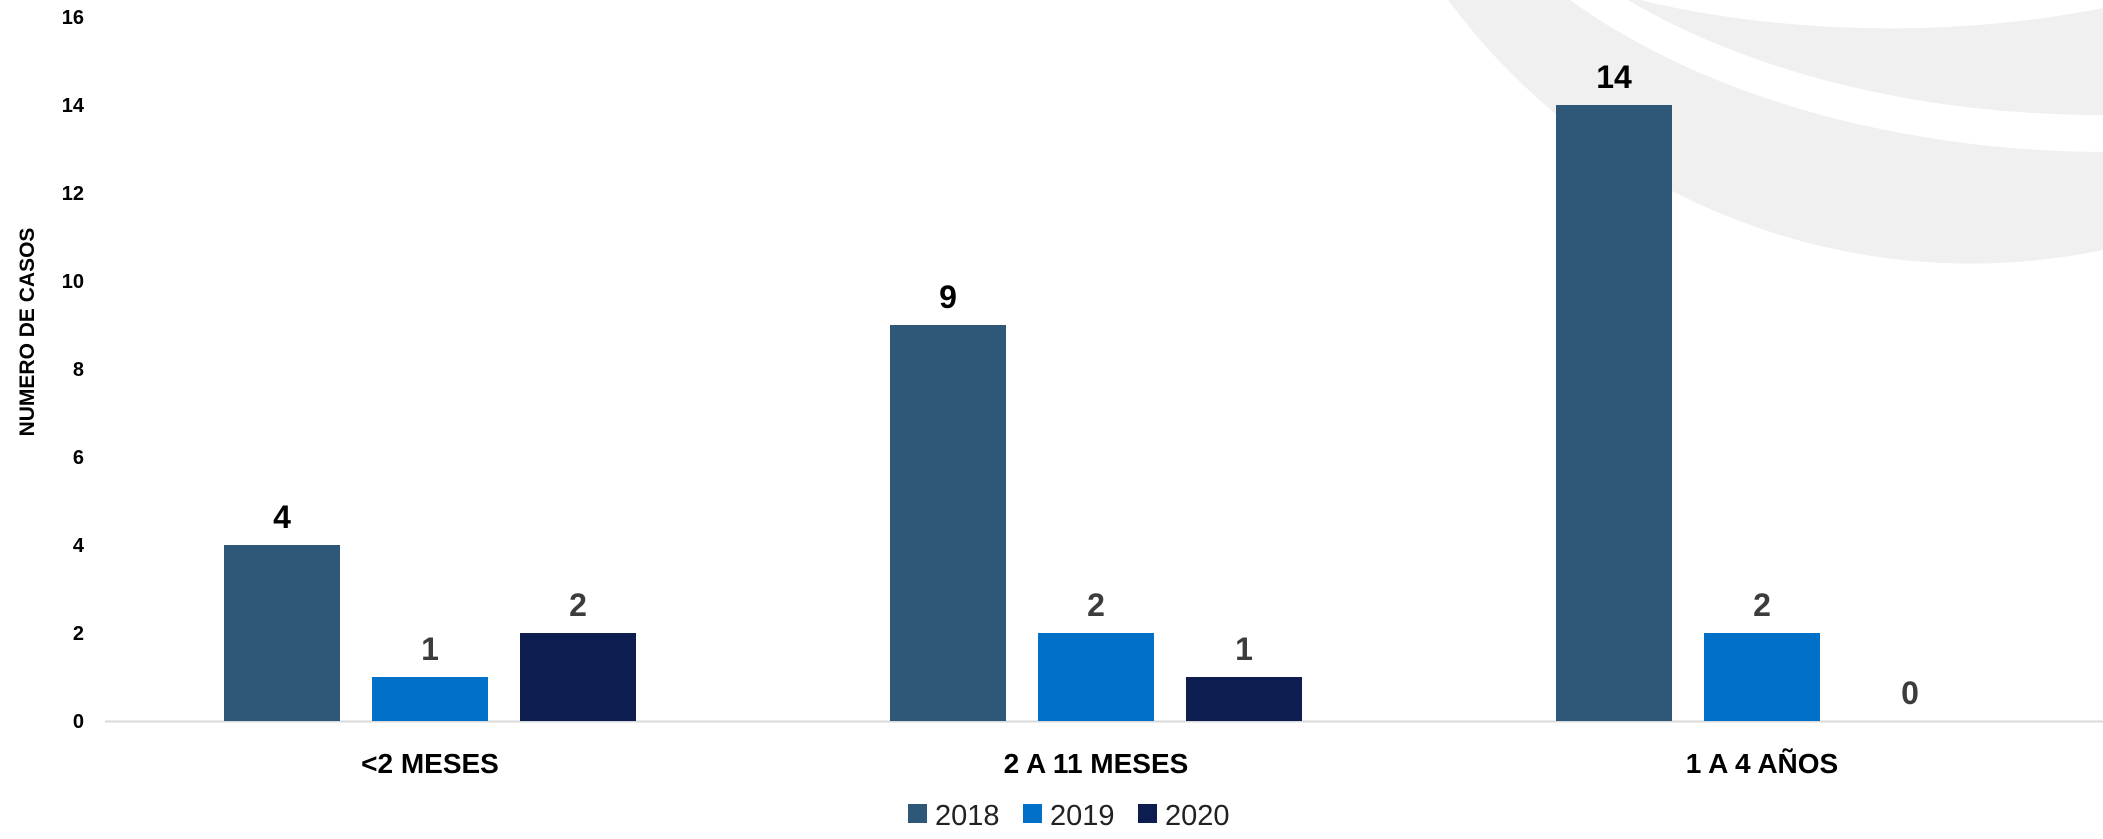  I want to click on y-axis-title: NUMERO DE CASOS, so click(27, 332).